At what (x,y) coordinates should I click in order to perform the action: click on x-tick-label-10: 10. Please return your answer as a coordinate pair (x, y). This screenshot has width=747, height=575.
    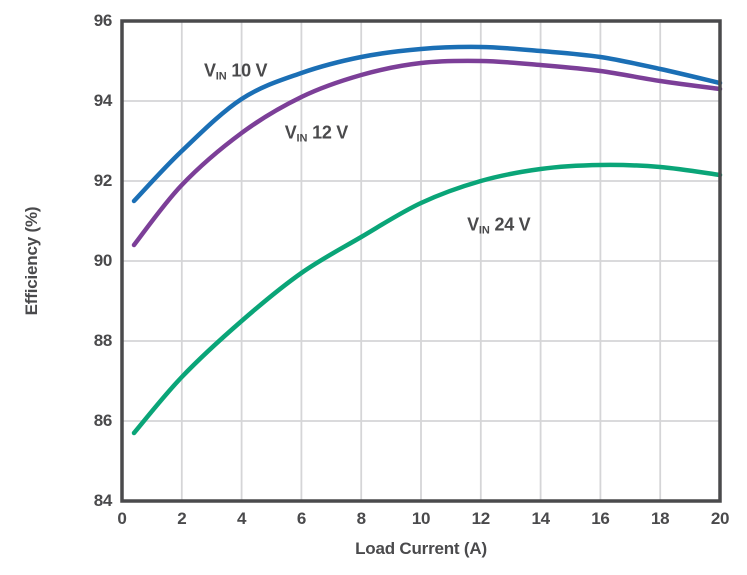
    Looking at the image, I should click on (421, 518).